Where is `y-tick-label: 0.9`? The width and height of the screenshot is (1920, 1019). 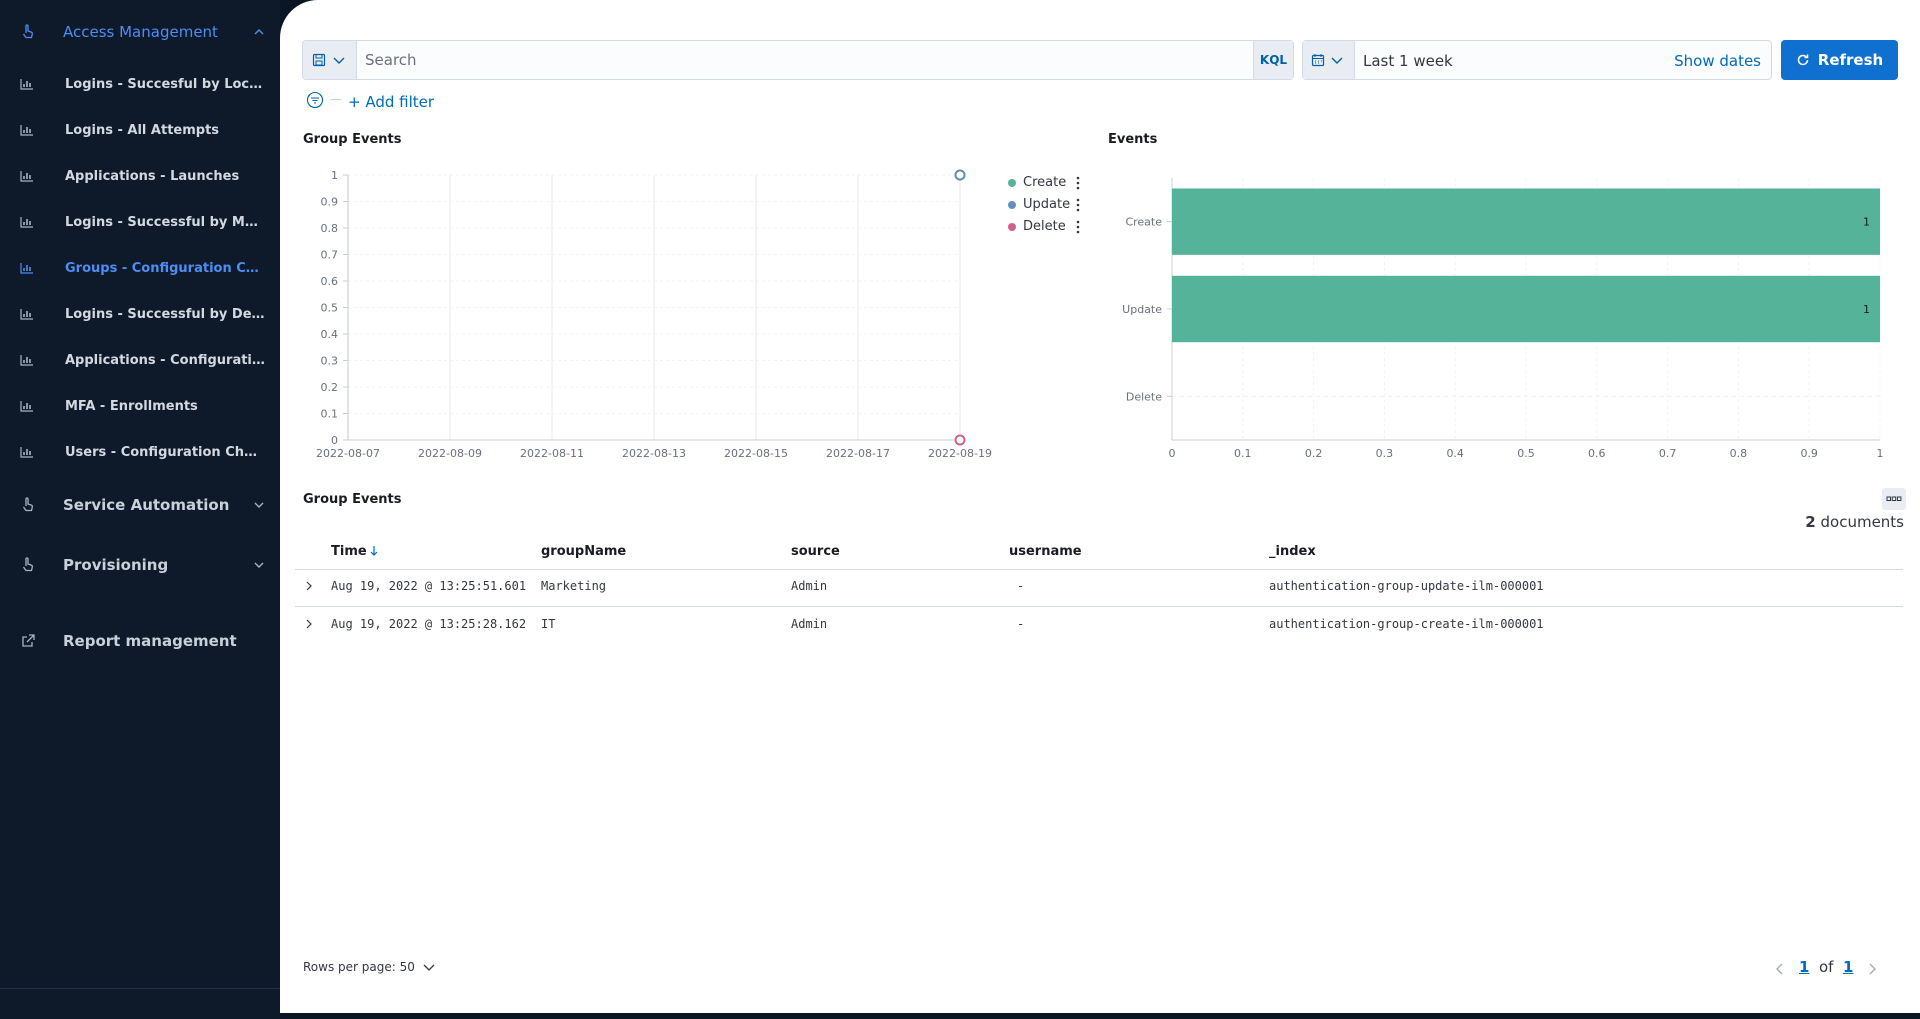
y-tick-label: 0.9 is located at coordinates (330, 202).